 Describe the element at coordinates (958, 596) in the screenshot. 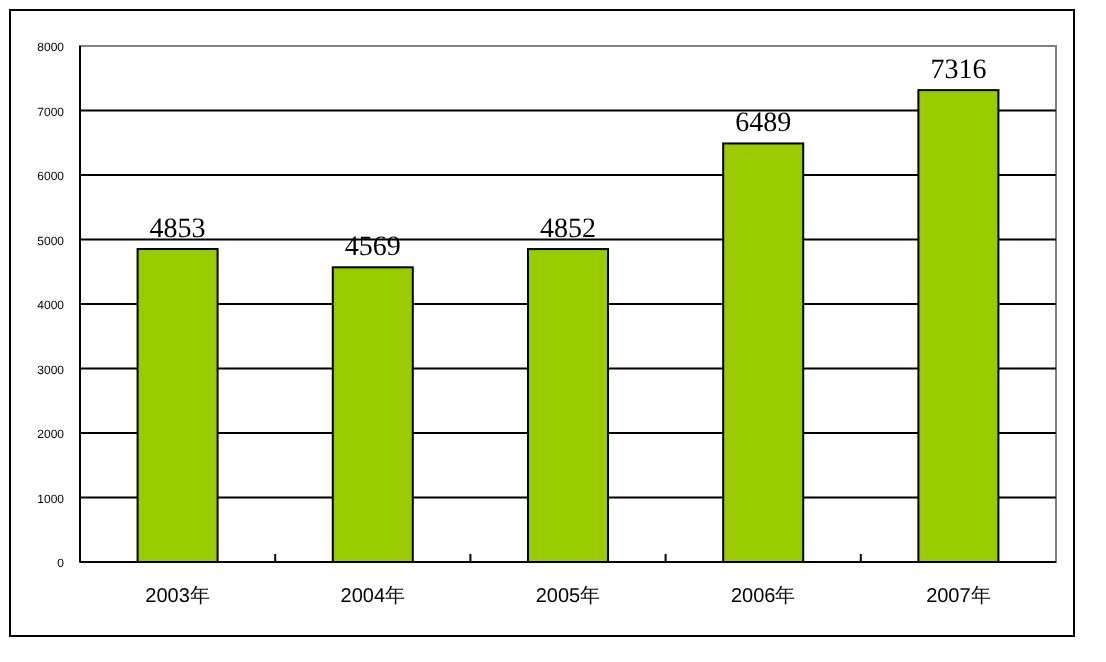

I see `x-tick-label: 2007年` at that location.